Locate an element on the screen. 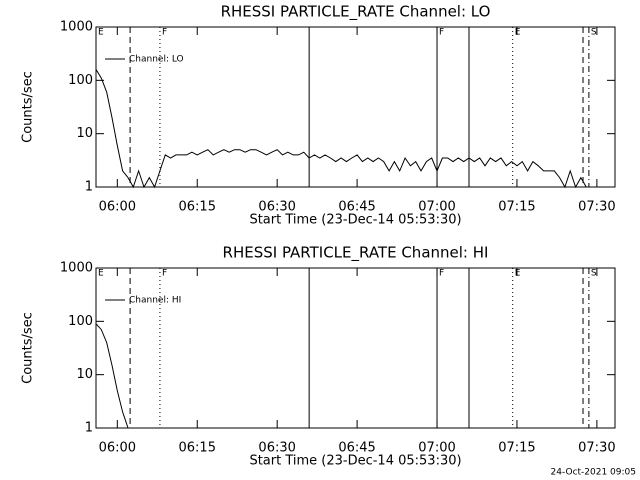  legend-label: Channel: HI is located at coordinates (155, 301).